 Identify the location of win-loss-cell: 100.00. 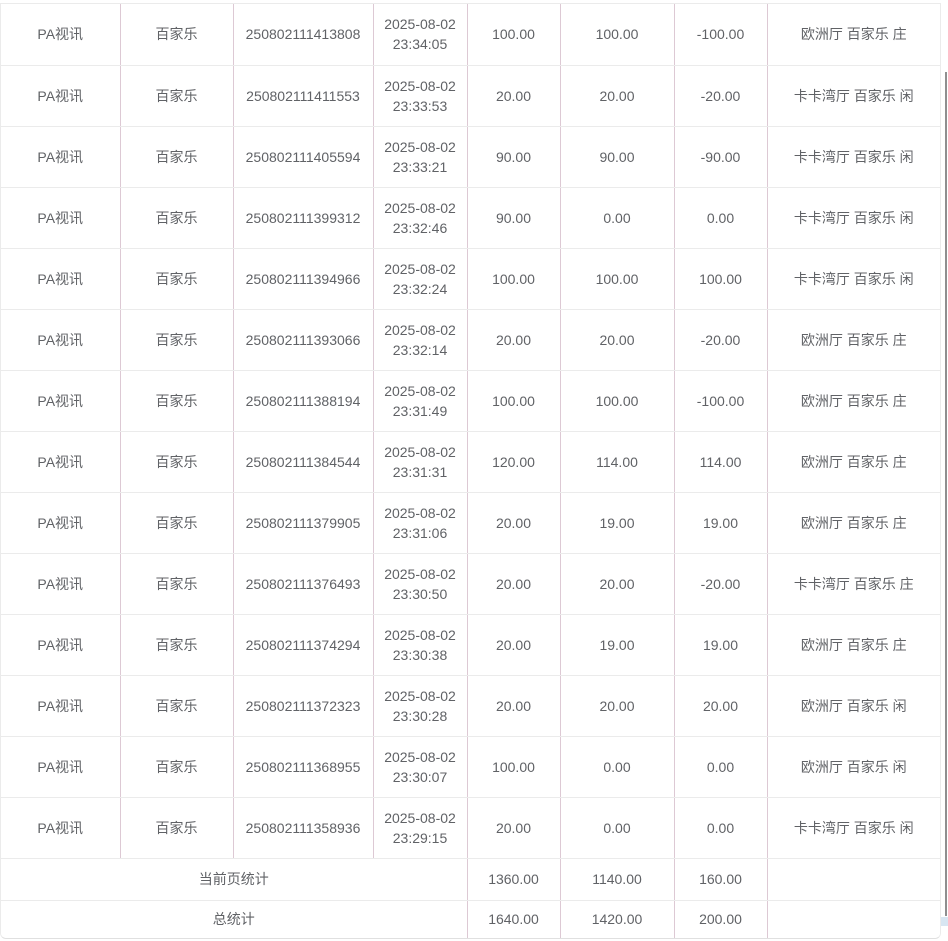
(721, 279).